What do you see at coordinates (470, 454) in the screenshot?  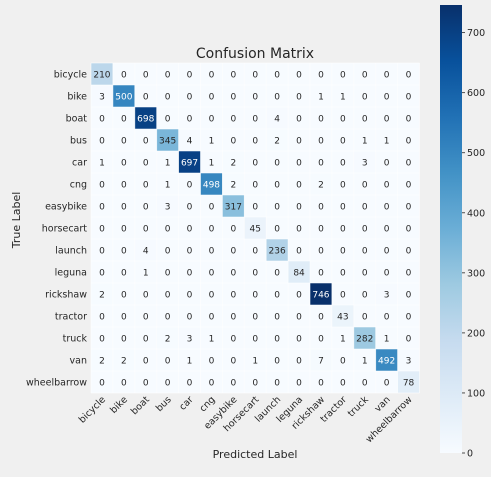 I see `colorbar-tick-label: 0` at bounding box center [470, 454].